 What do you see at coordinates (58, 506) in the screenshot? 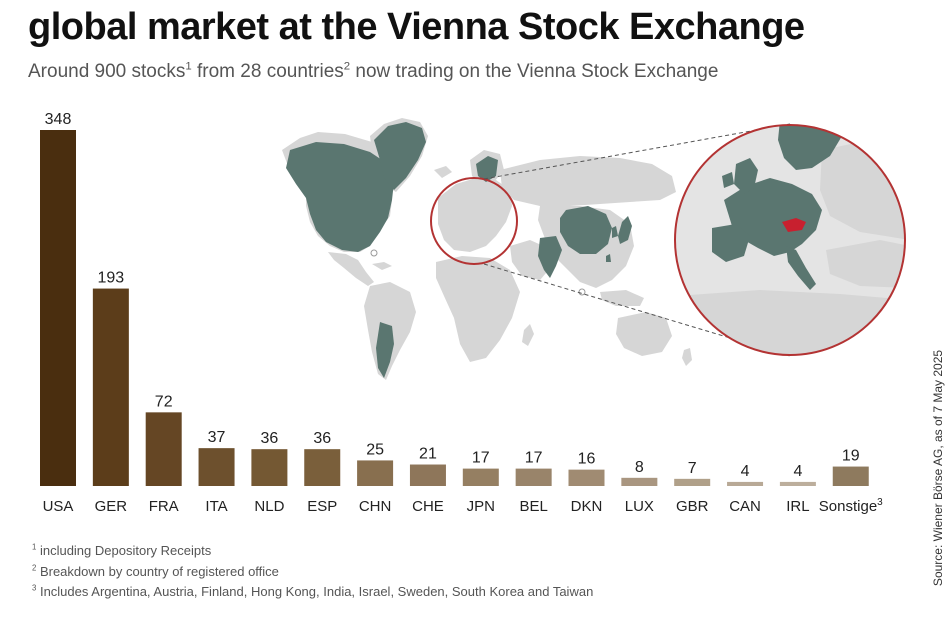
I see `category-label-usa: USA` at bounding box center [58, 506].